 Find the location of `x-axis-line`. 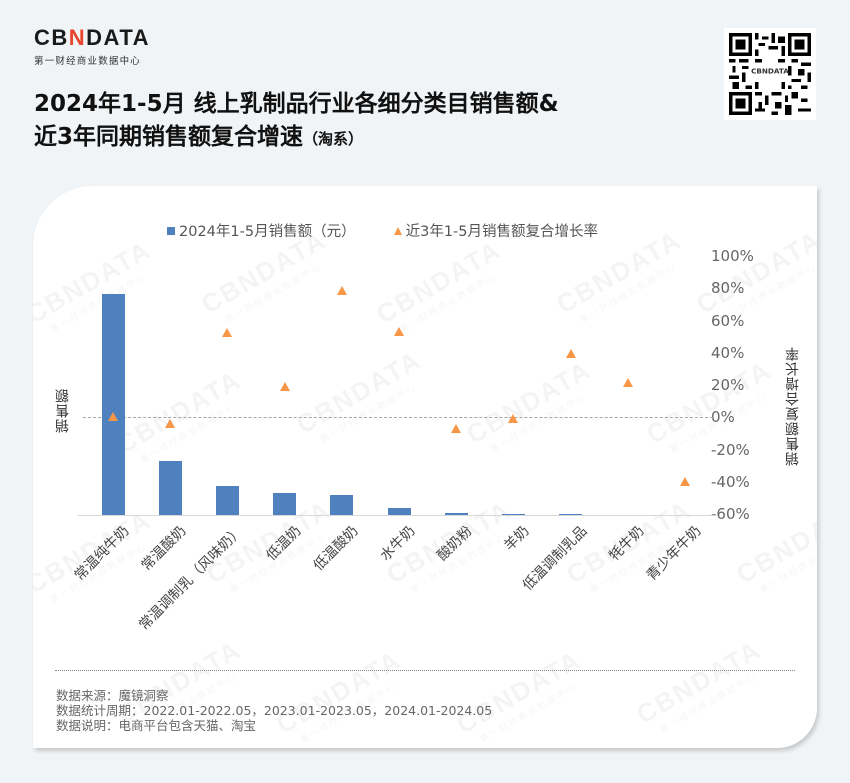

x-axis-line is located at coordinates (396, 515).